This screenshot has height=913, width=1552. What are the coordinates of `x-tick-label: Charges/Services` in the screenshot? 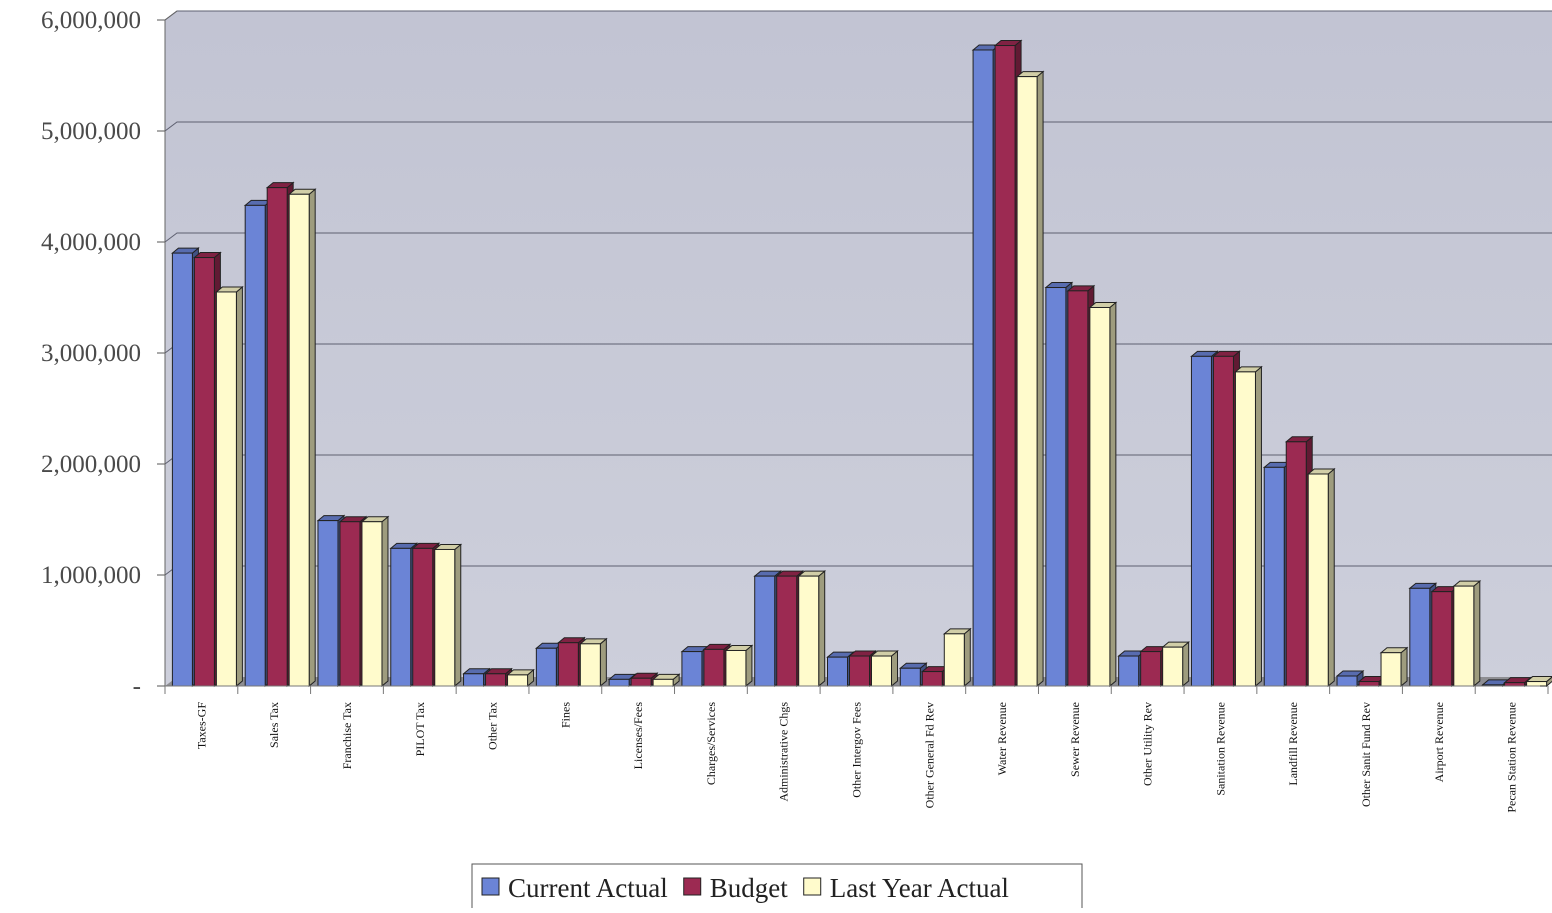 It's located at (711, 743).